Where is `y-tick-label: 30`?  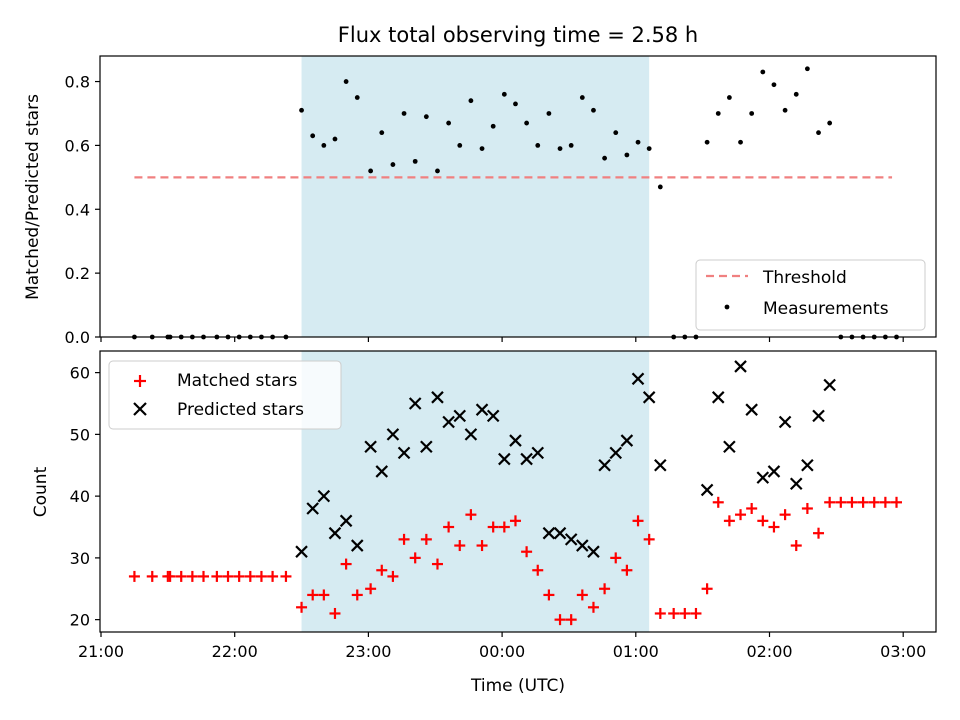 y-tick-label: 30 is located at coordinates (80, 558).